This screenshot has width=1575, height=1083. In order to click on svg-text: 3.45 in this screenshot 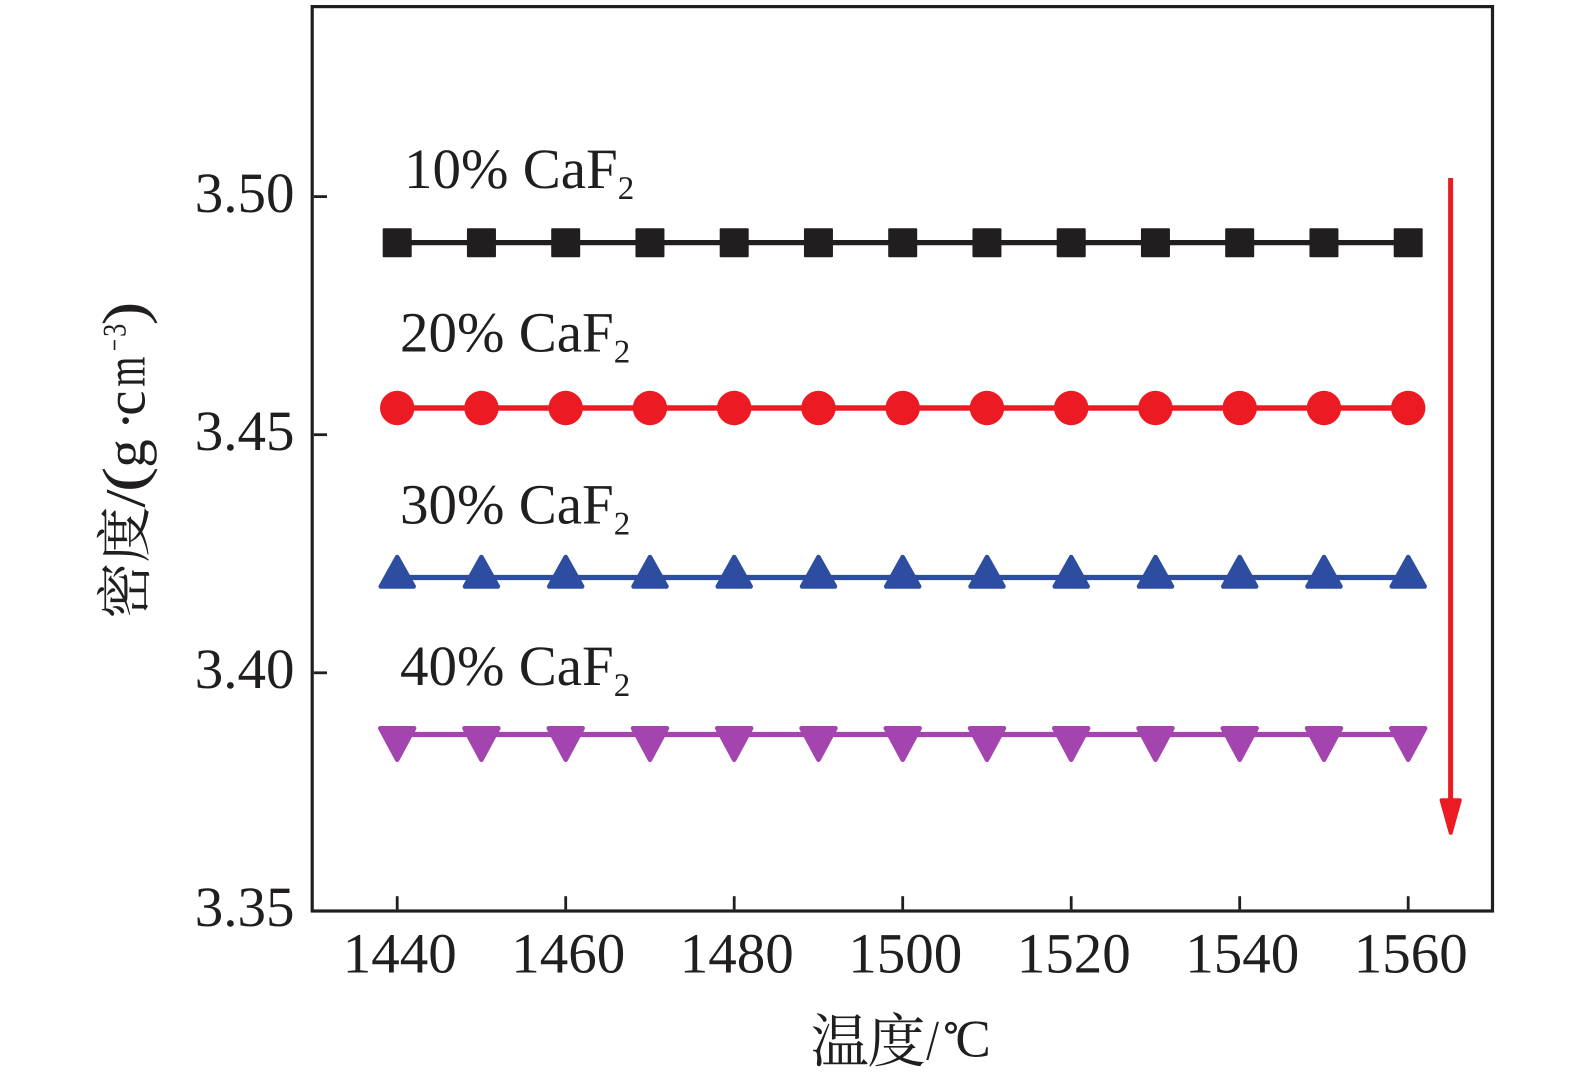, I will do `click(245, 431)`.